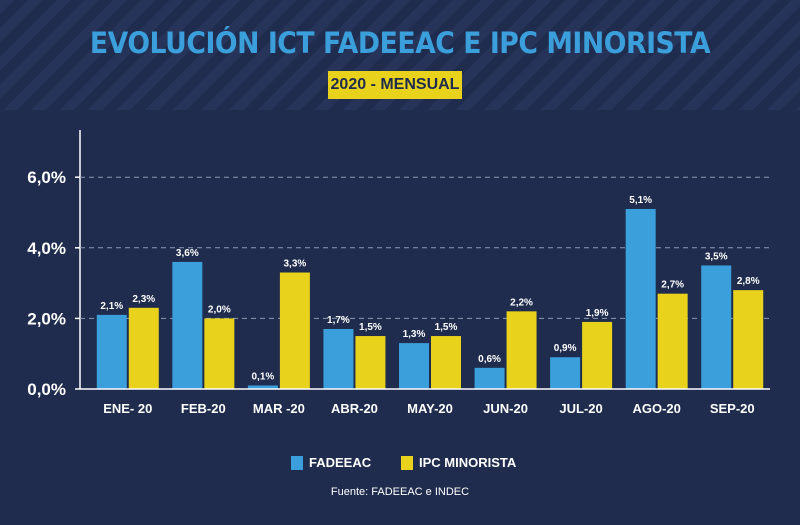 This screenshot has height=525, width=800. What do you see at coordinates (400, 464) in the screenshot?
I see `chart-legend: FADEEAC IPC MINORISTA` at bounding box center [400, 464].